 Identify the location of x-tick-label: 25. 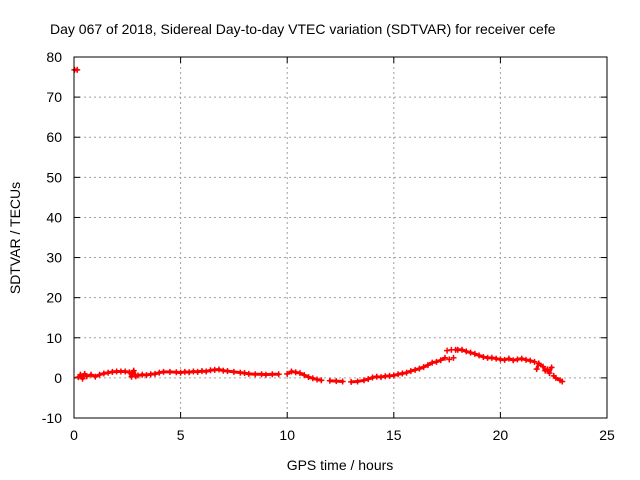
(607, 435).